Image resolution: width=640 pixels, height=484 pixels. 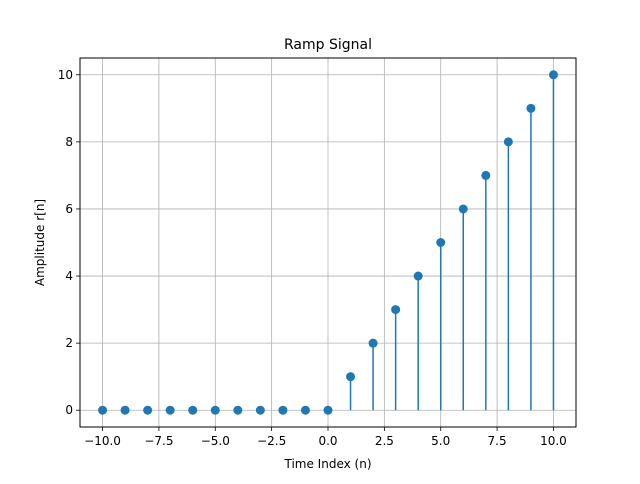 What do you see at coordinates (40, 242) in the screenshot?
I see `y-axis-label: Amplitude r[n]` at bounding box center [40, 242].